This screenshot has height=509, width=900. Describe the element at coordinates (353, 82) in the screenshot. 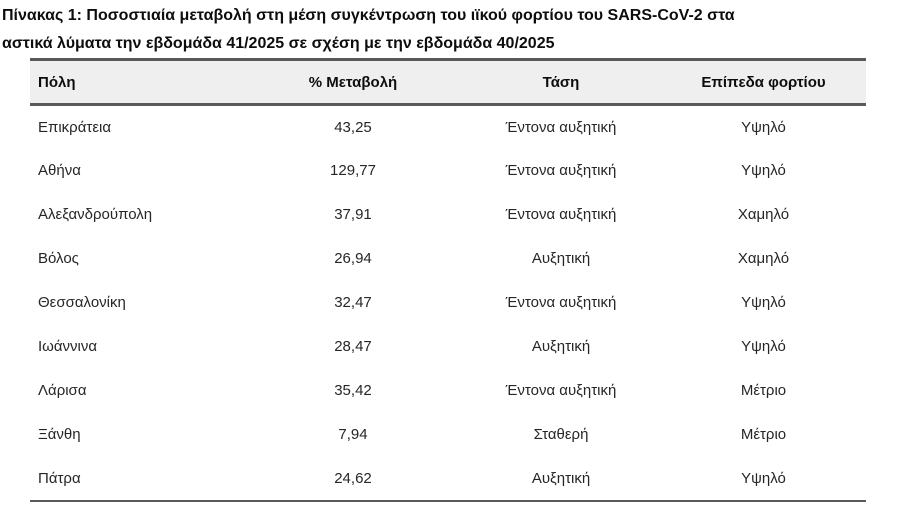

I see `column-header-change: % Μεταβολή` at that location.